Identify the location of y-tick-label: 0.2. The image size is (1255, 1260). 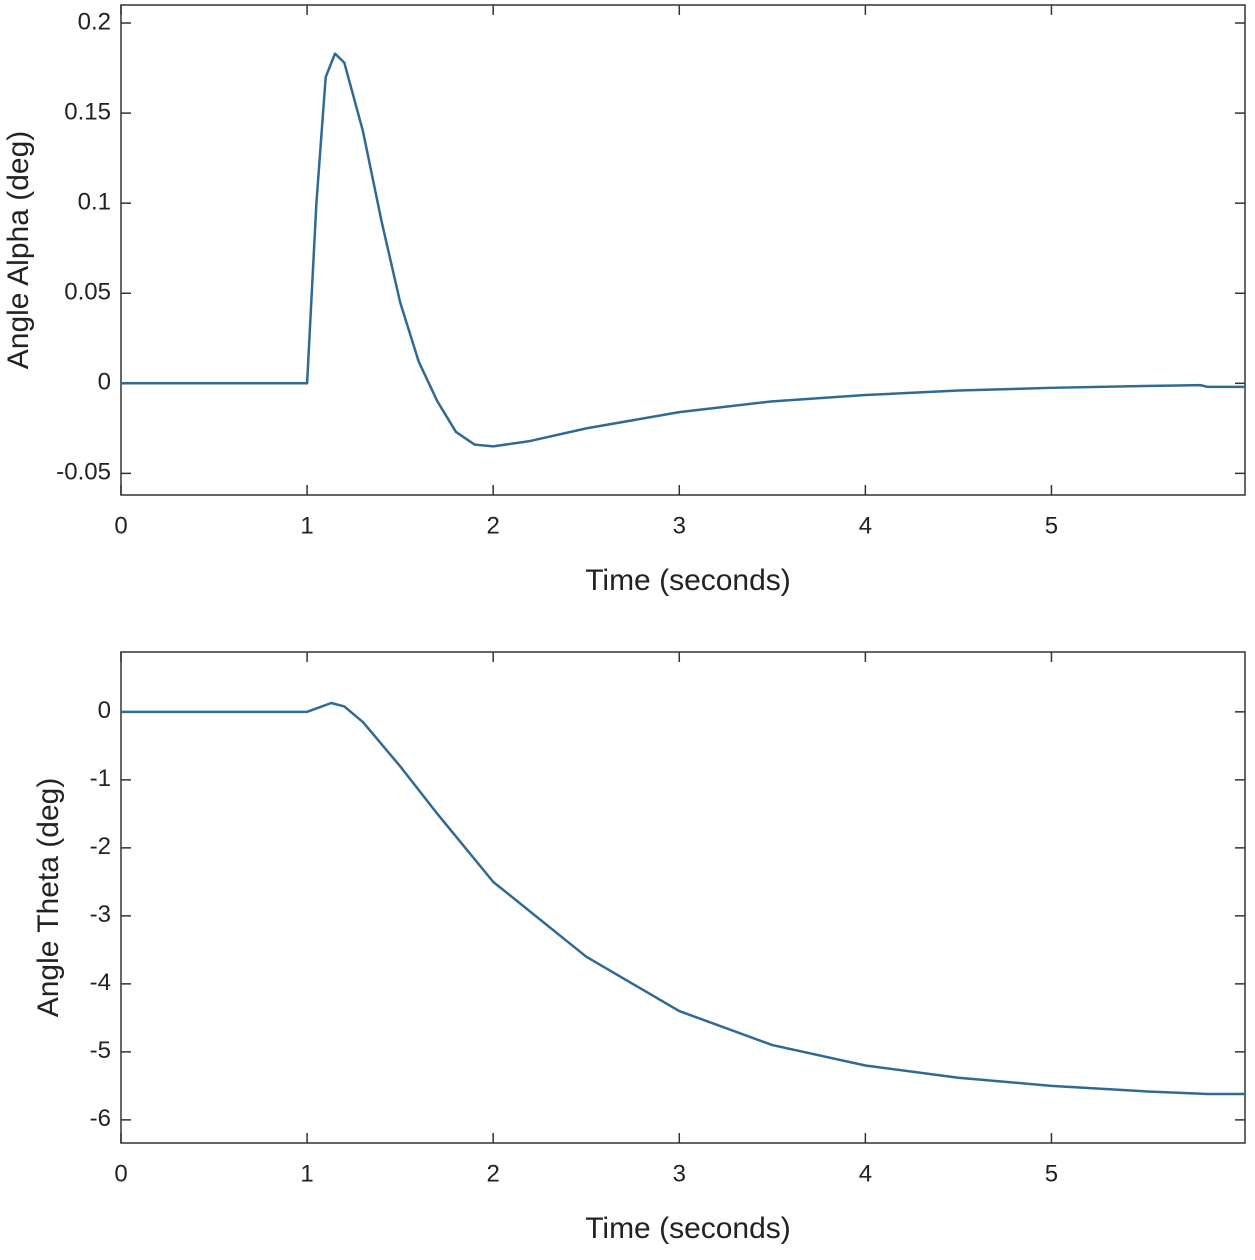
(94, 21).